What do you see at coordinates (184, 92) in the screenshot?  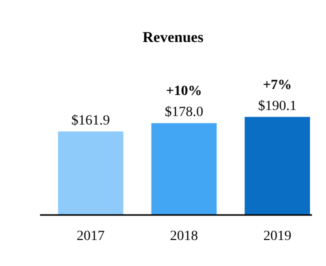 I see `text: +10%` at bounding box center [184, 92].